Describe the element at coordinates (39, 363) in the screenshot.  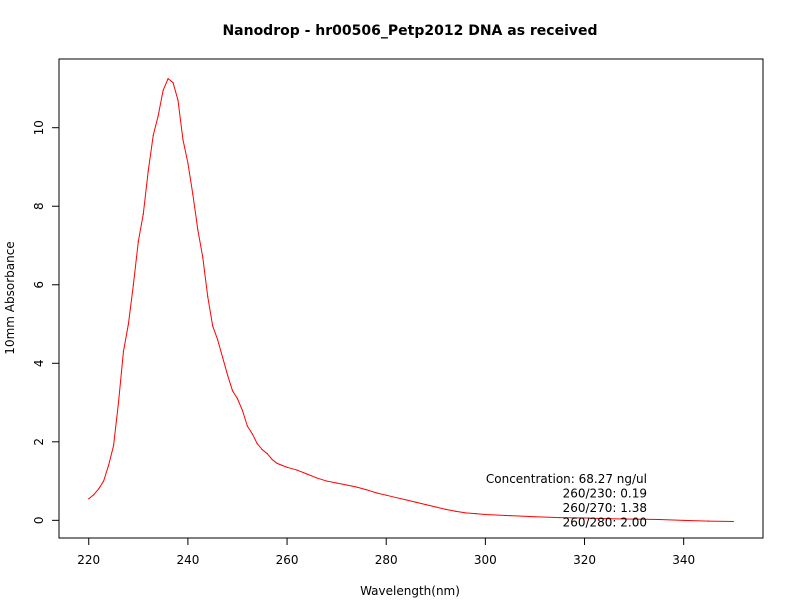
I see `y-tick-label: 4` at that location.